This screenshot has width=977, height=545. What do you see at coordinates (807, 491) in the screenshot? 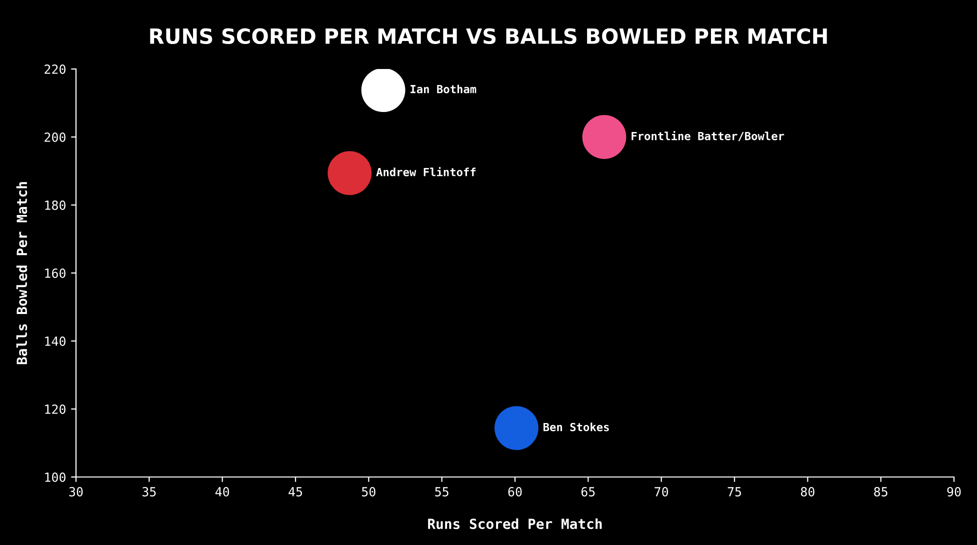
I see `x-tick-label: 80` at bounding box center [807, 491].